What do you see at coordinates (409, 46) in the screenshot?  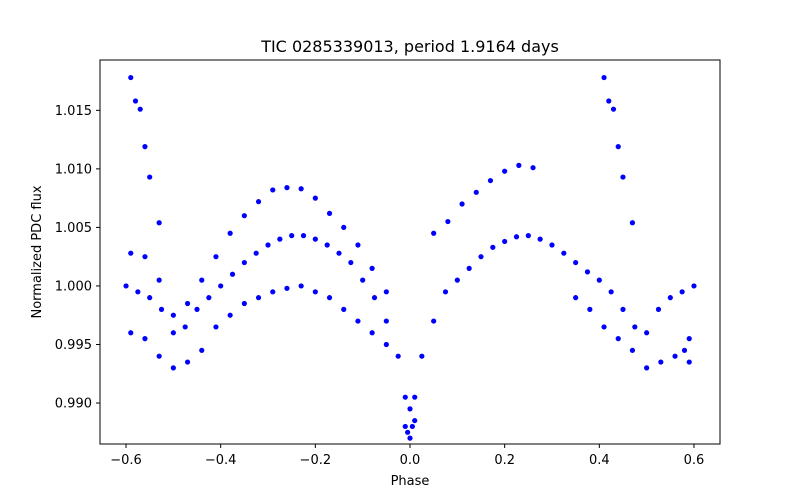 I see `chart-title: TIC 0285339013, period 1.9164 days` at bounding box center [409, 46].